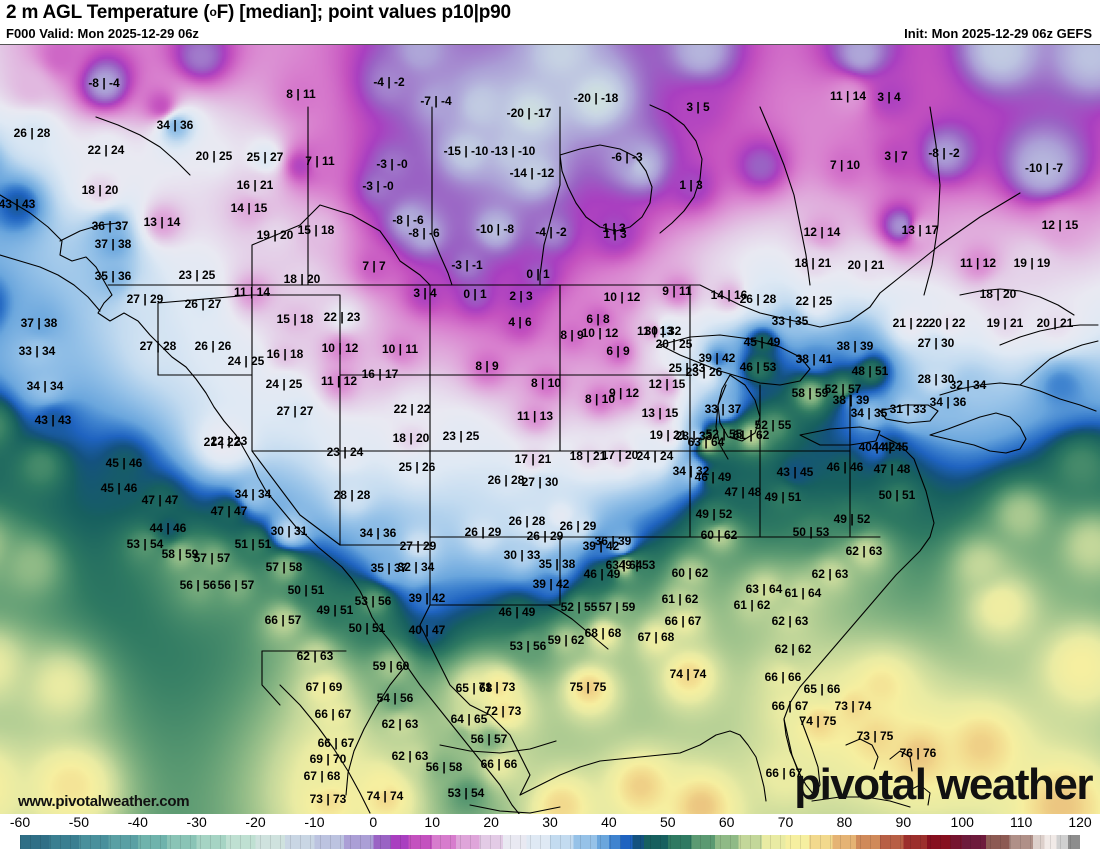 The height and width of the screenshot is (850, 1100). Describe the element at coordinates (119, 488) in the screenshot. I see `point-value-label: 45 | 46` at that location.